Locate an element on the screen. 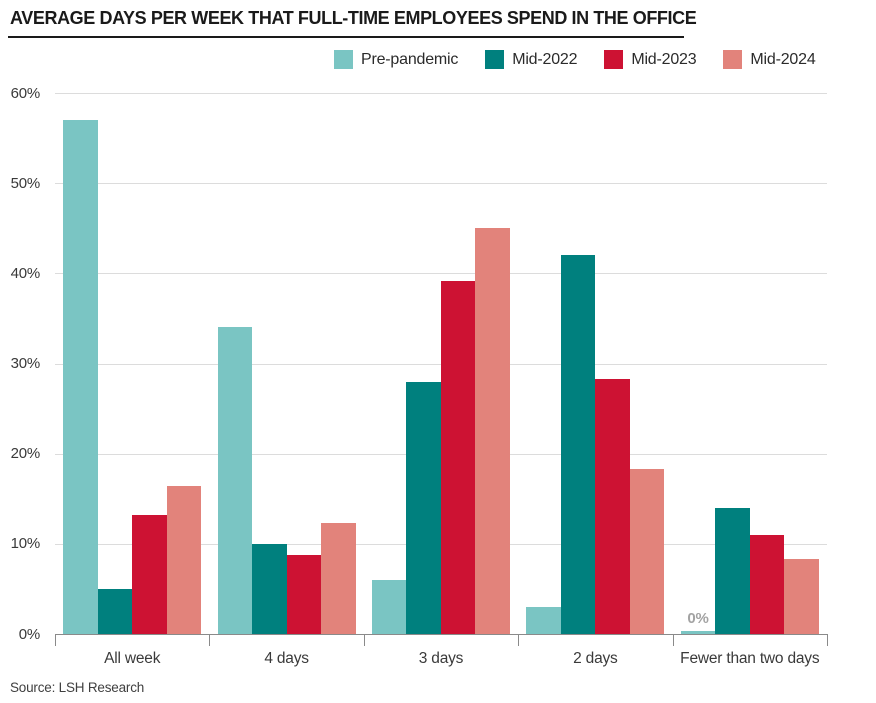 Image resolution: width=876 pixels, height=703 pixels. x-axis-line is located at coordinates (441, 634).